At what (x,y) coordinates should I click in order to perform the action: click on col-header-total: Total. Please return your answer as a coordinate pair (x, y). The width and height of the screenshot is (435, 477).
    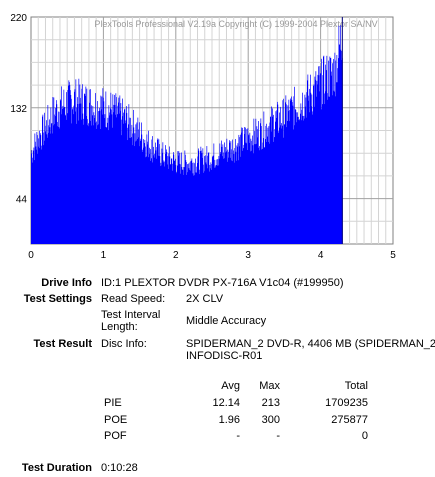
    Looking at the image, I should click on (356, 386).